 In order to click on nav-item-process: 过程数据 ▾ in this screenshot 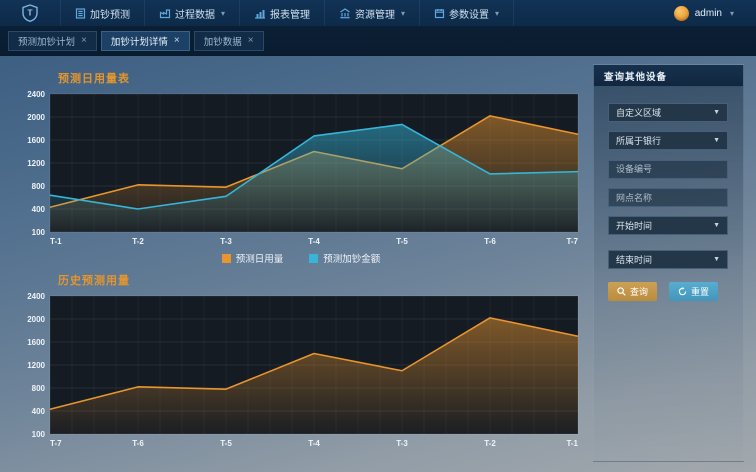, I will do `click(191, 13)`.